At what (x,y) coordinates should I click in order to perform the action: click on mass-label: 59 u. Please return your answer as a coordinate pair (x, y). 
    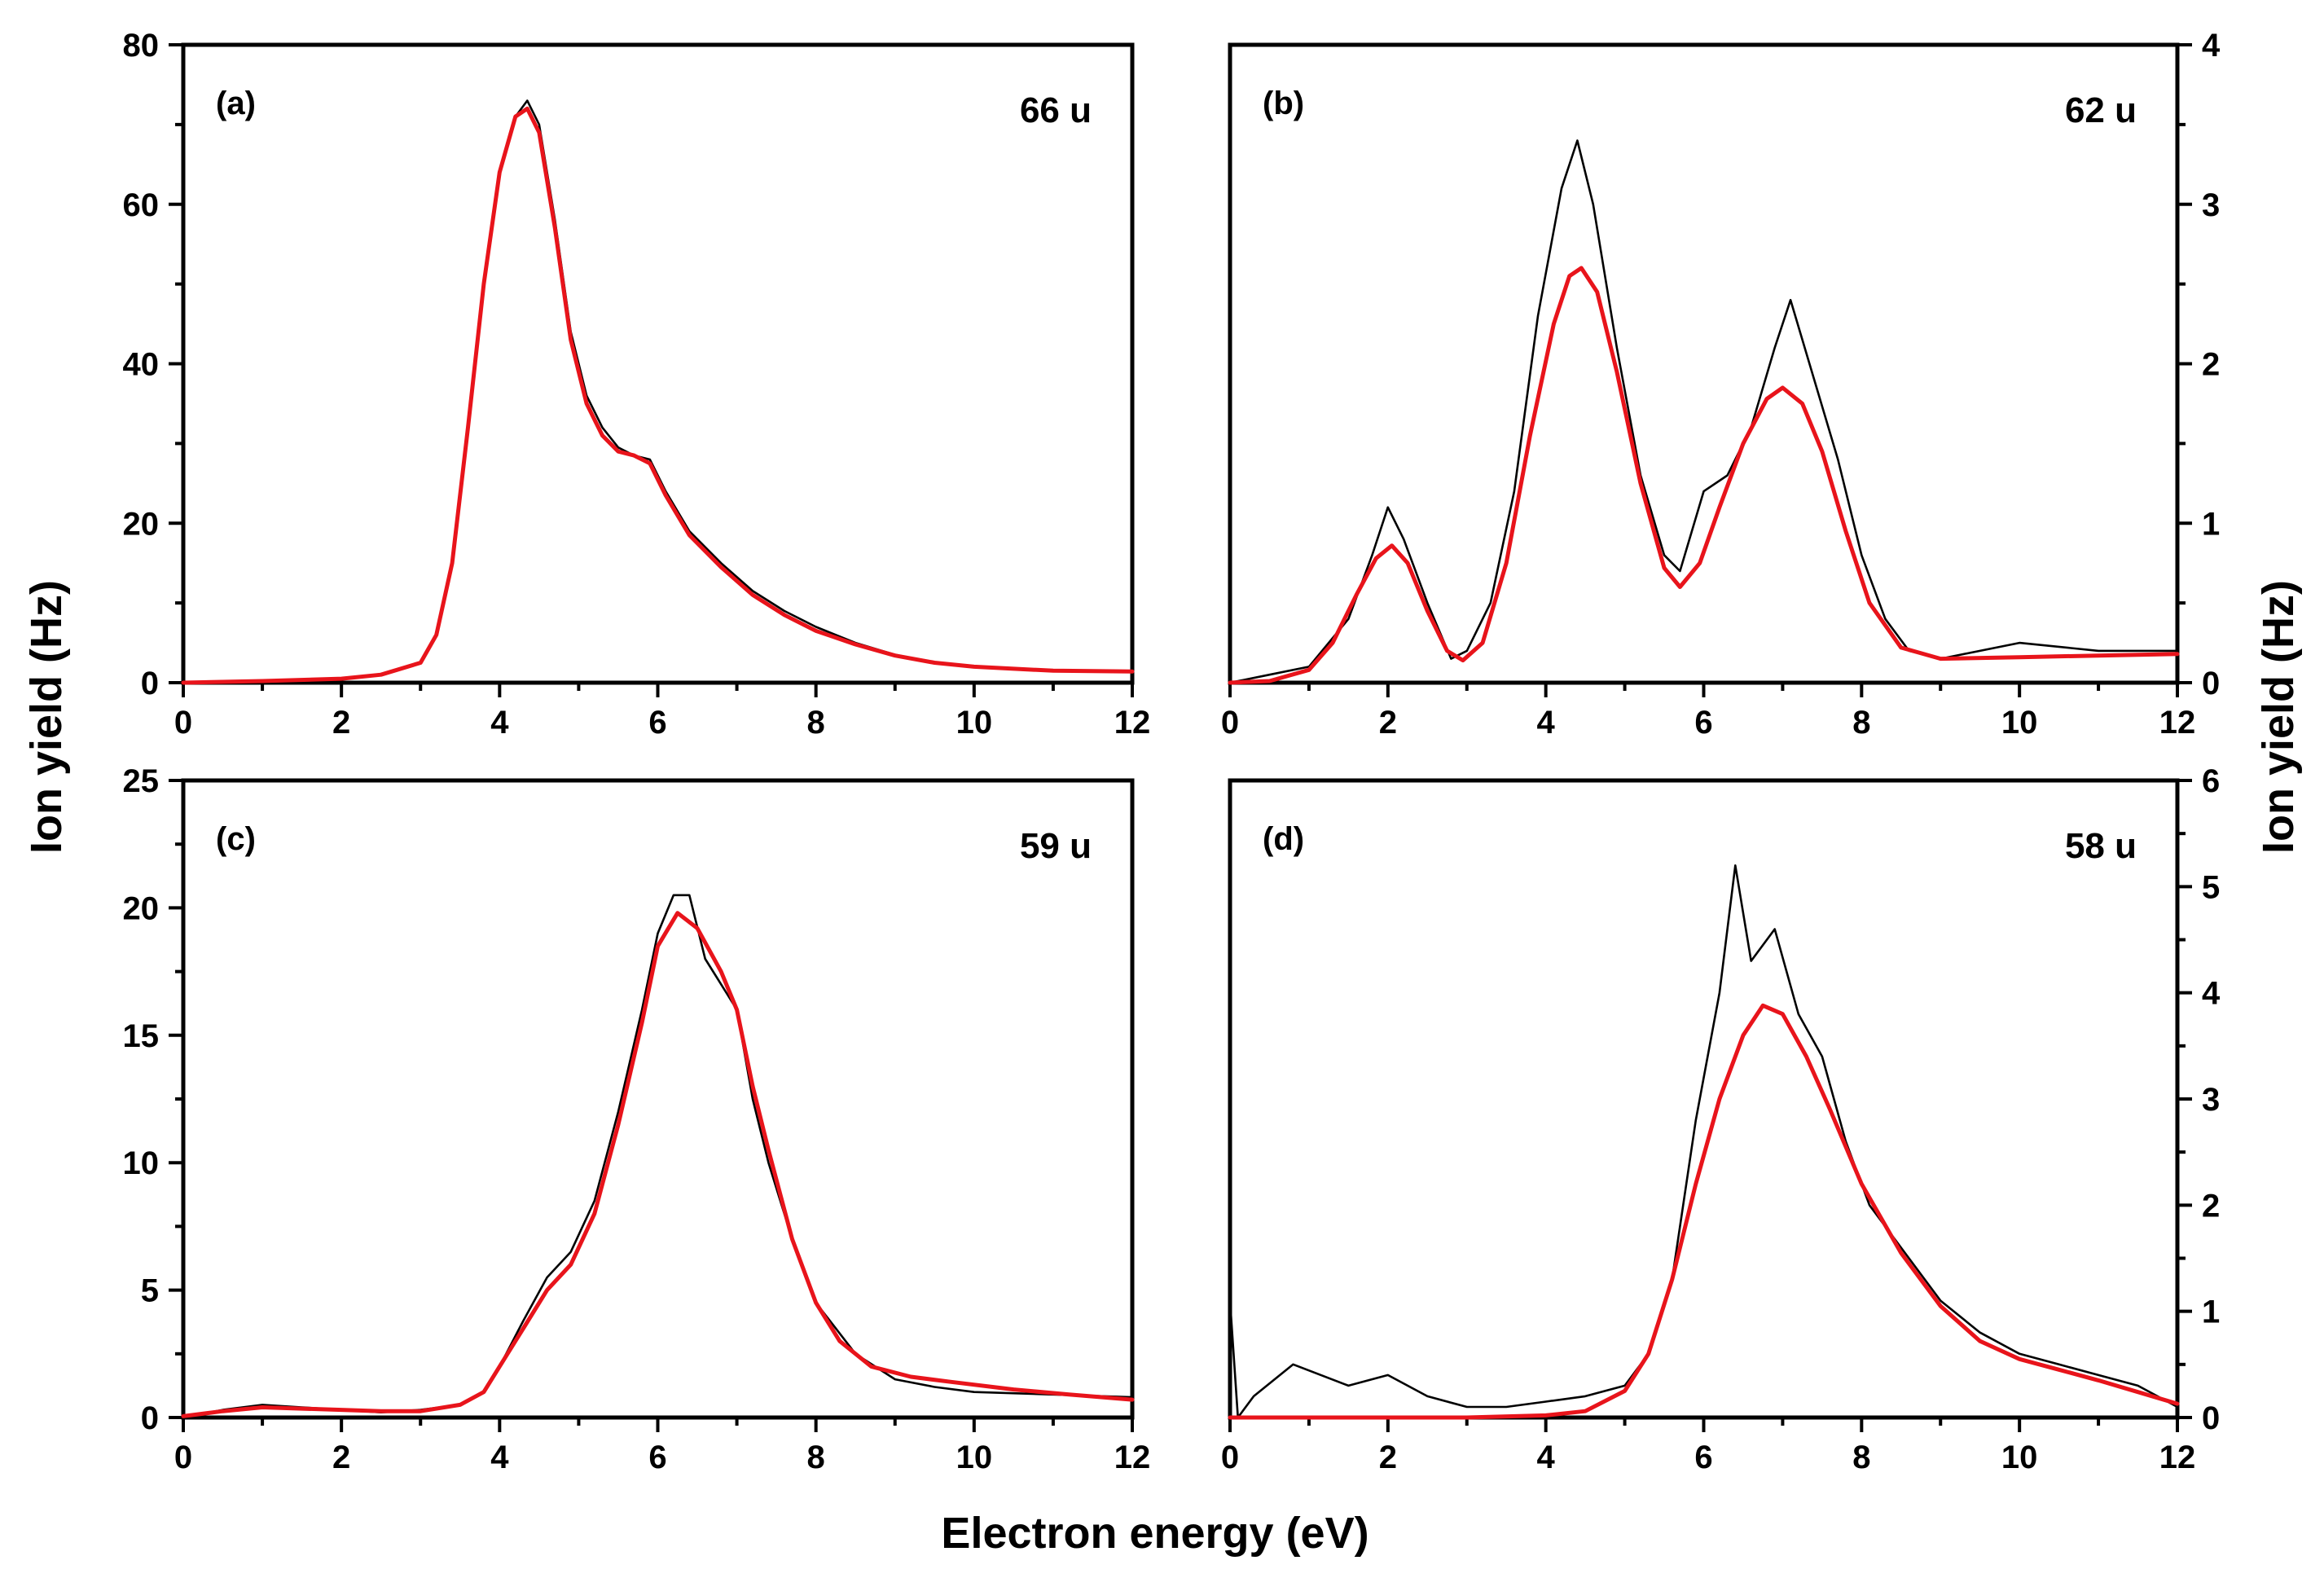
    Looking at the image, I should click on (1056, 846).